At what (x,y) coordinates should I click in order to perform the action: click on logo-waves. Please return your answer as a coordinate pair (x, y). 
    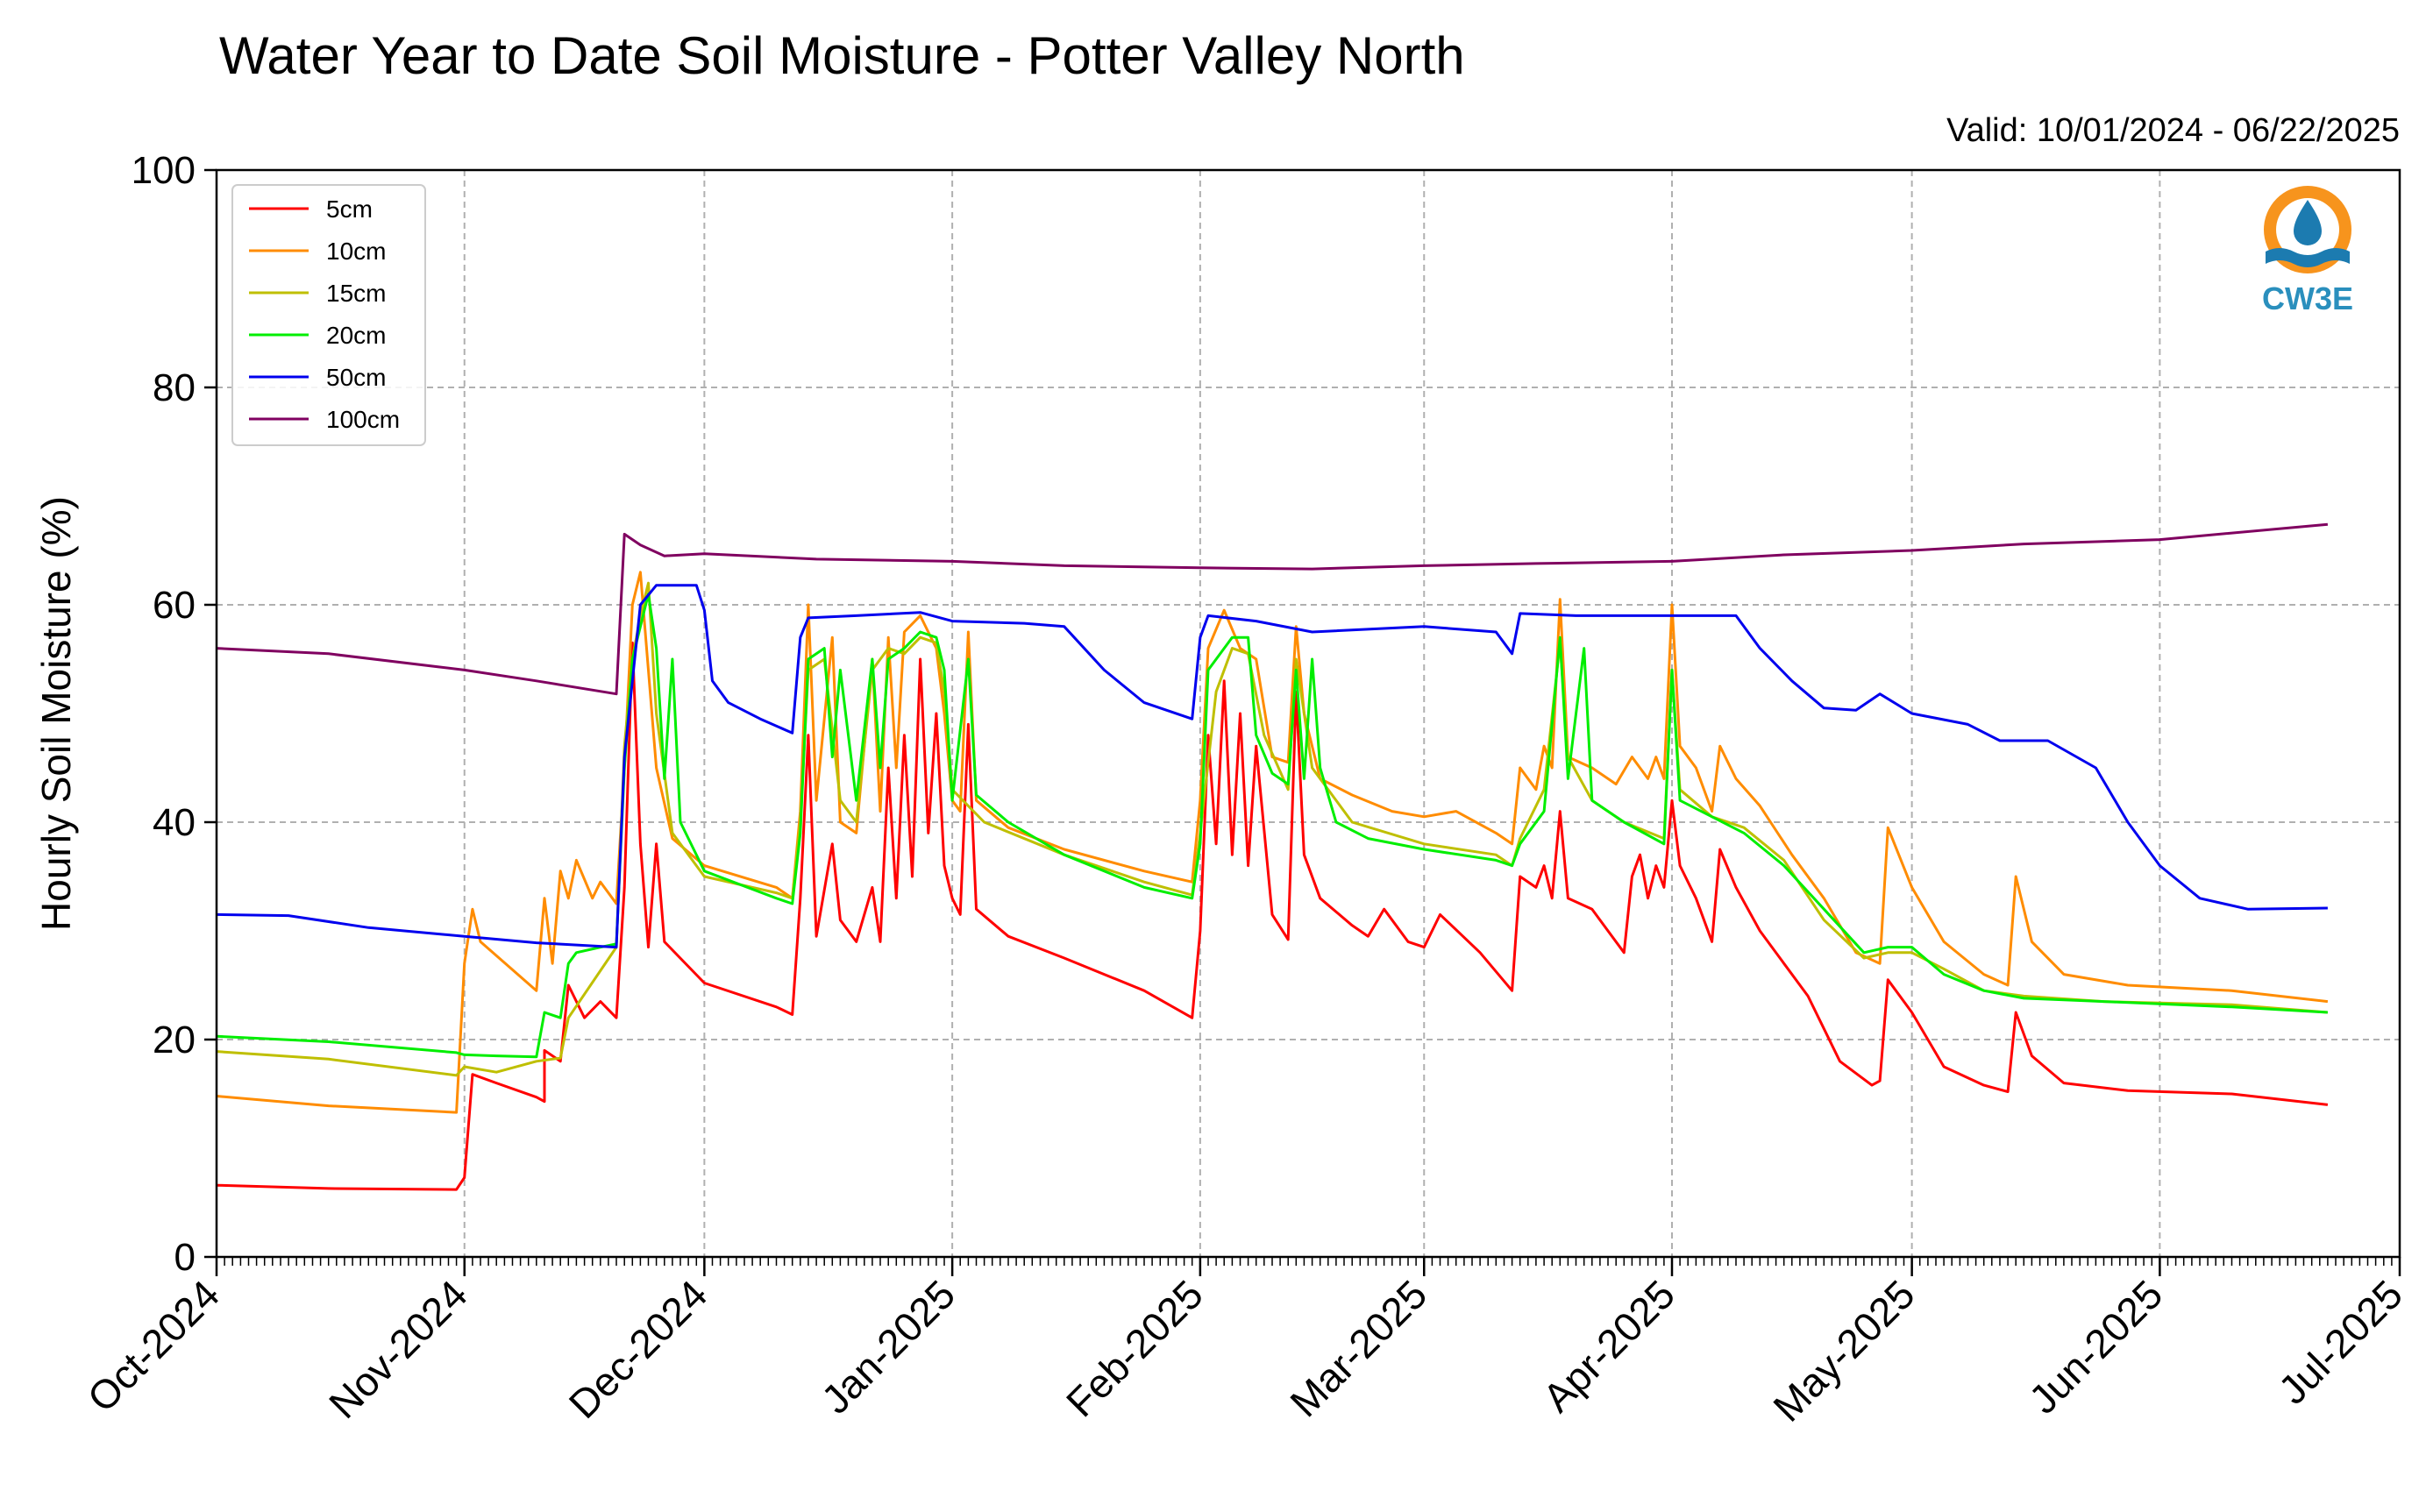
    Looking at the image, I should click on (2308, 257).